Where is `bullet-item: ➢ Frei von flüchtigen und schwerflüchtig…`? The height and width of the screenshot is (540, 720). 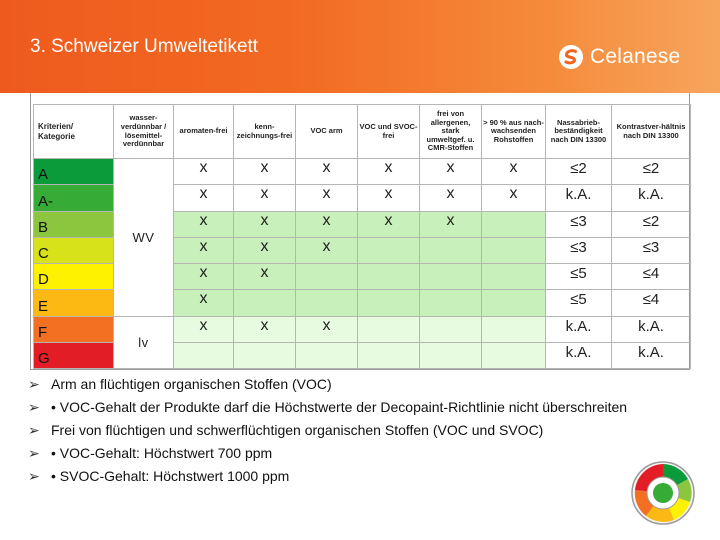
bullet-item: ➢ Frei von flüchtigen und schwerflüchtig… is located at coordinates (348, 430).